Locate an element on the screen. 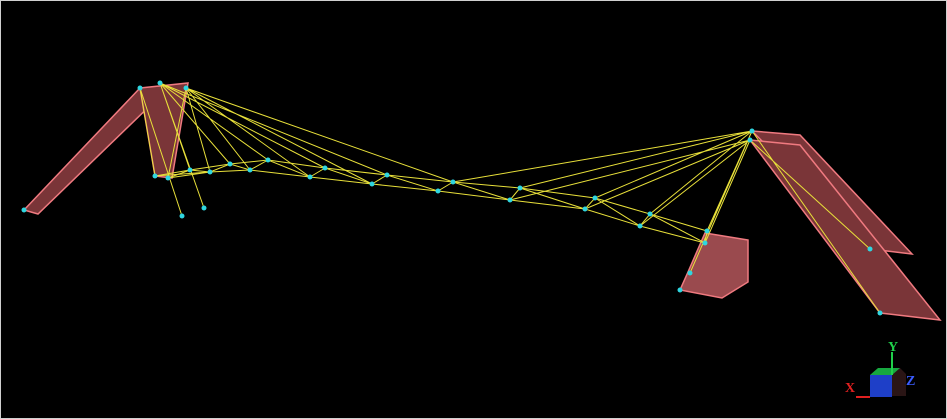 This screenshot has width=947, height=419. cube-front is located at coordinates (881, 386).